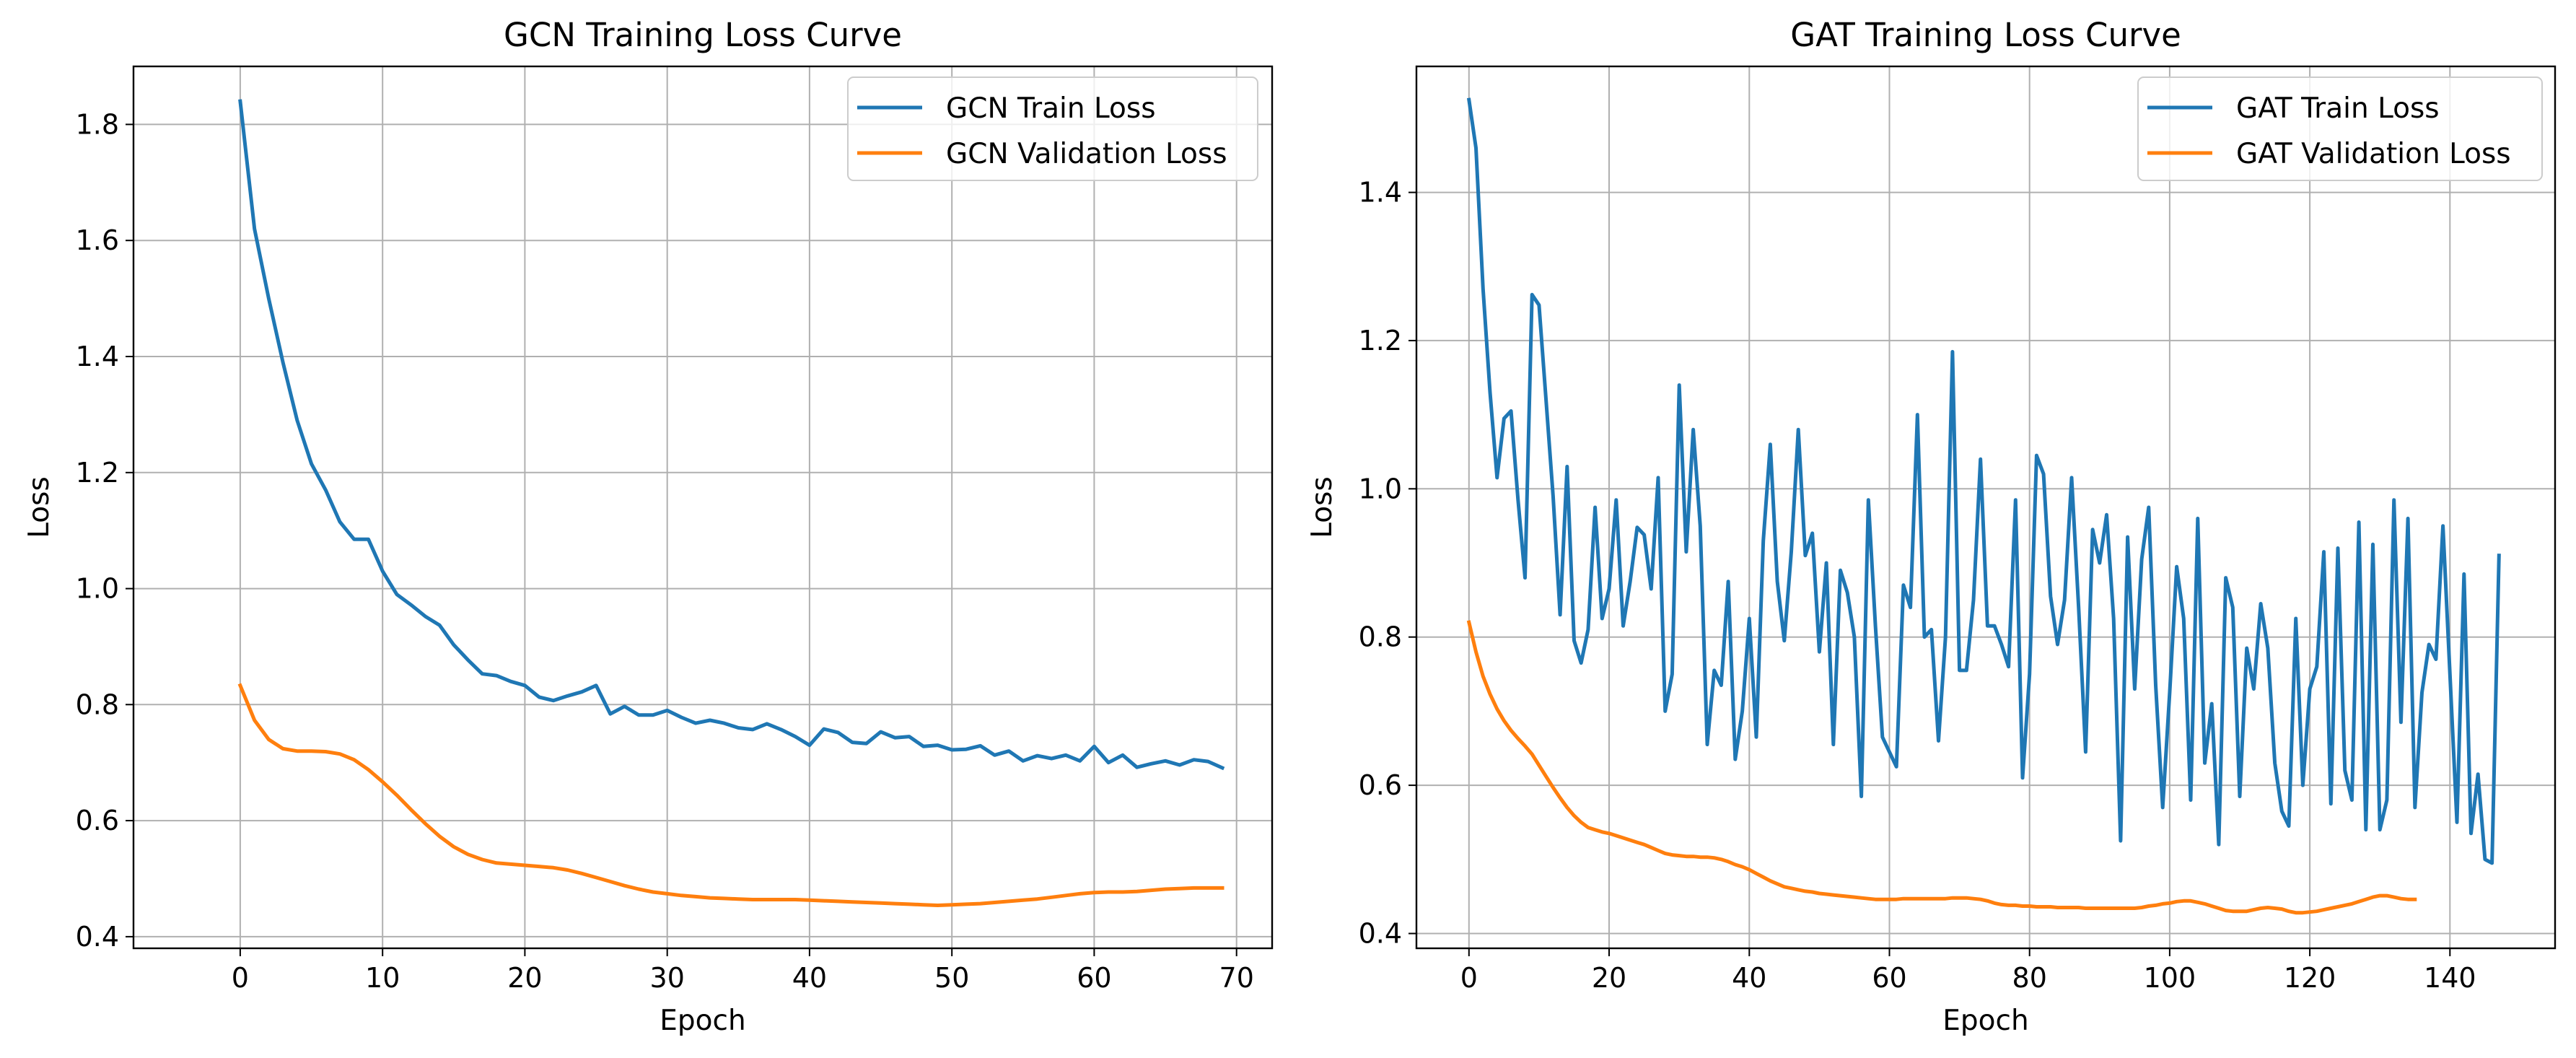  Describe the element at coordinates (97, 473) in the screenshot. I see `gcn-y-tick-label: 1.2` at that location.